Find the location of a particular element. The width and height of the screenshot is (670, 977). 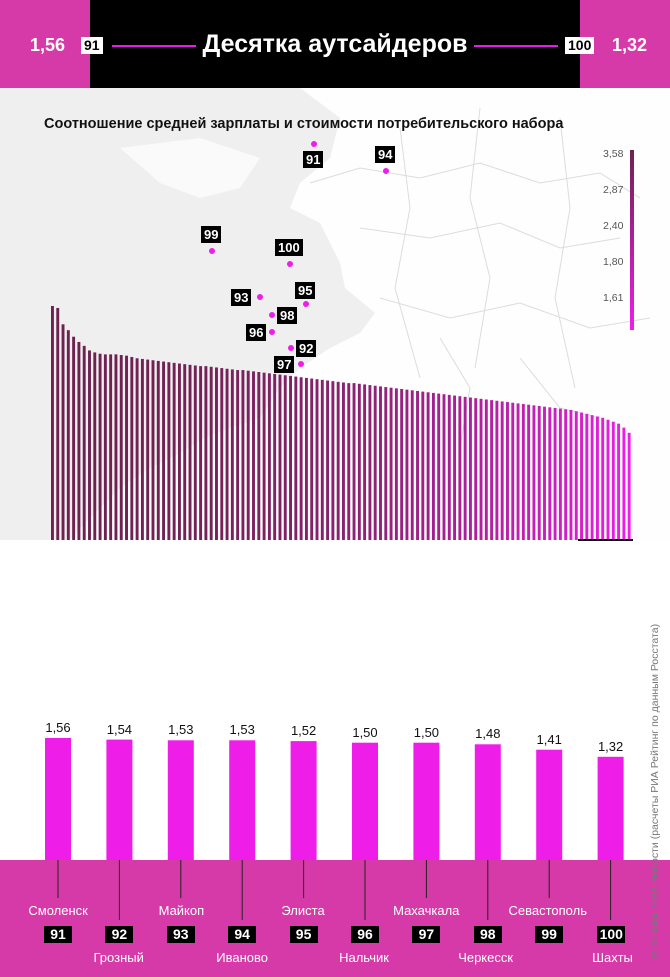

city-label-band is located at coordinates (335, 918).